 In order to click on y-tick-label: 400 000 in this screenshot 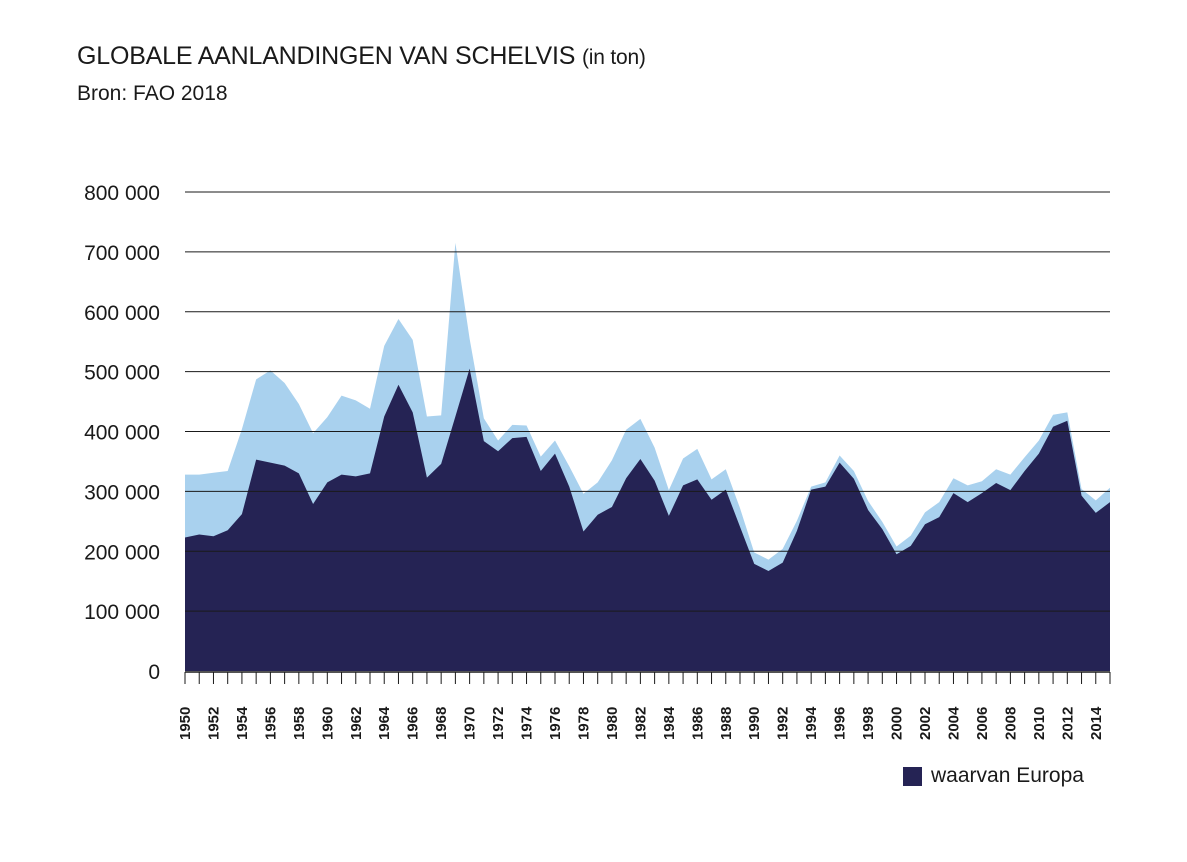, I will do `click(122, 433)`.